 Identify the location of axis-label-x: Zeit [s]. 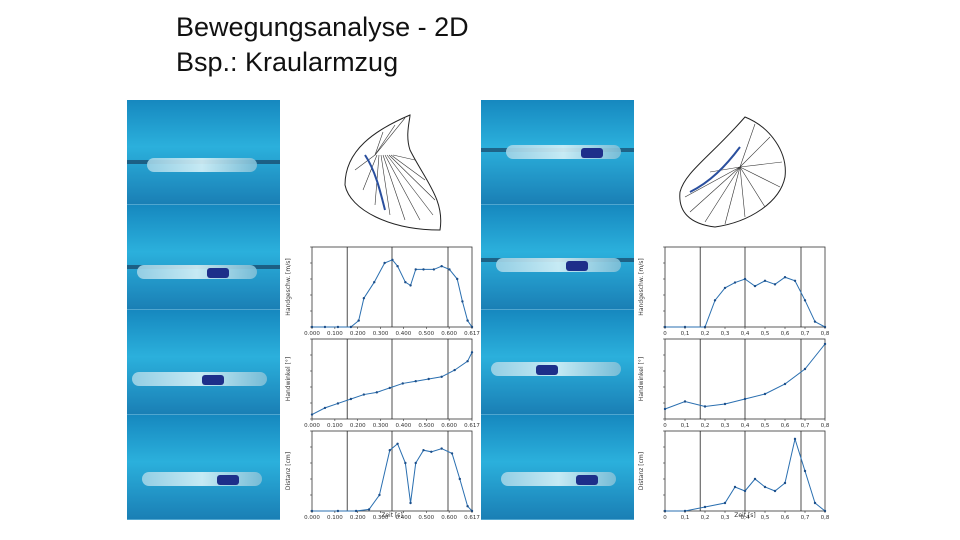
(392, 515).